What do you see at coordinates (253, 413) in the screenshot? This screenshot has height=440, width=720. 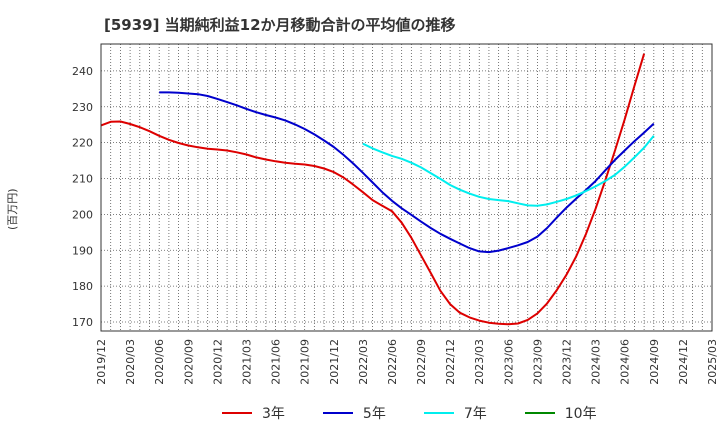 I see `legend-item: 3年` at bounding box center [253, 413].